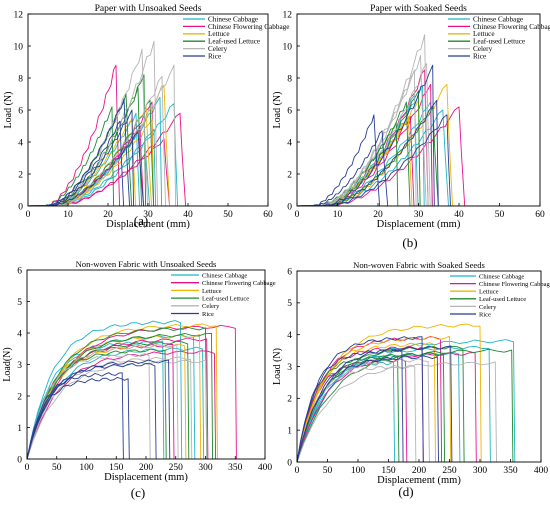 The image size is (550, 509). I want to click on y-tick-label: 10, so click(288, 47).